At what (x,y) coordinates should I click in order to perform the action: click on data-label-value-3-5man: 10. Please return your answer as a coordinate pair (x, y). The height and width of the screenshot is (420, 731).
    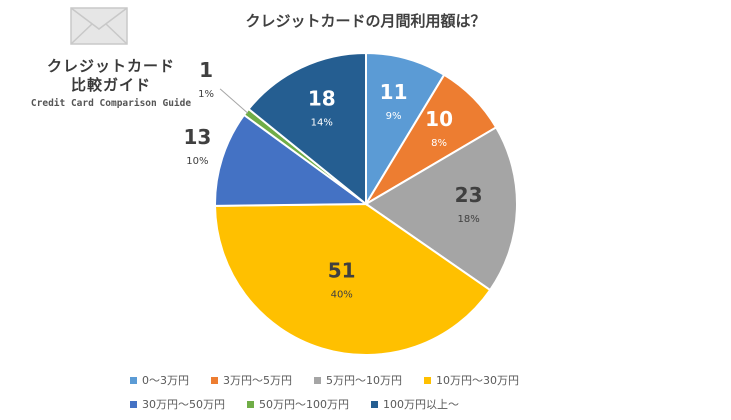
    Looking at the image, I should click on (439, 119).